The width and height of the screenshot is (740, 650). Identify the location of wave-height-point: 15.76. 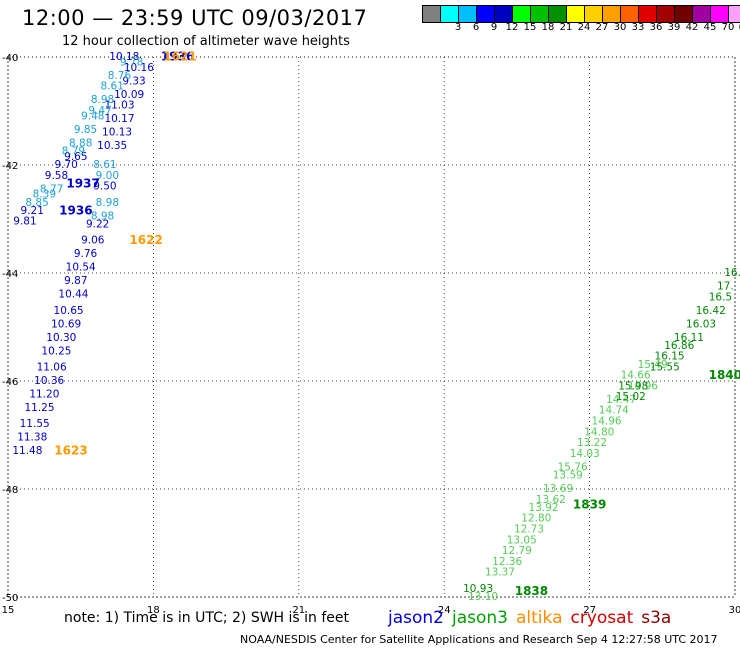
(573, 467).